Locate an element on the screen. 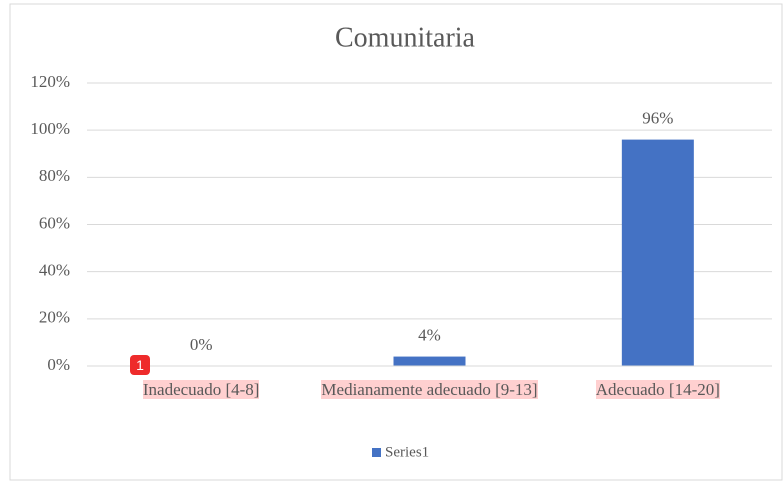 The width and height of the screenshot is (783, 482). x-tick-label: Inadecuado [4-8] is located at coordinates (201, 390).